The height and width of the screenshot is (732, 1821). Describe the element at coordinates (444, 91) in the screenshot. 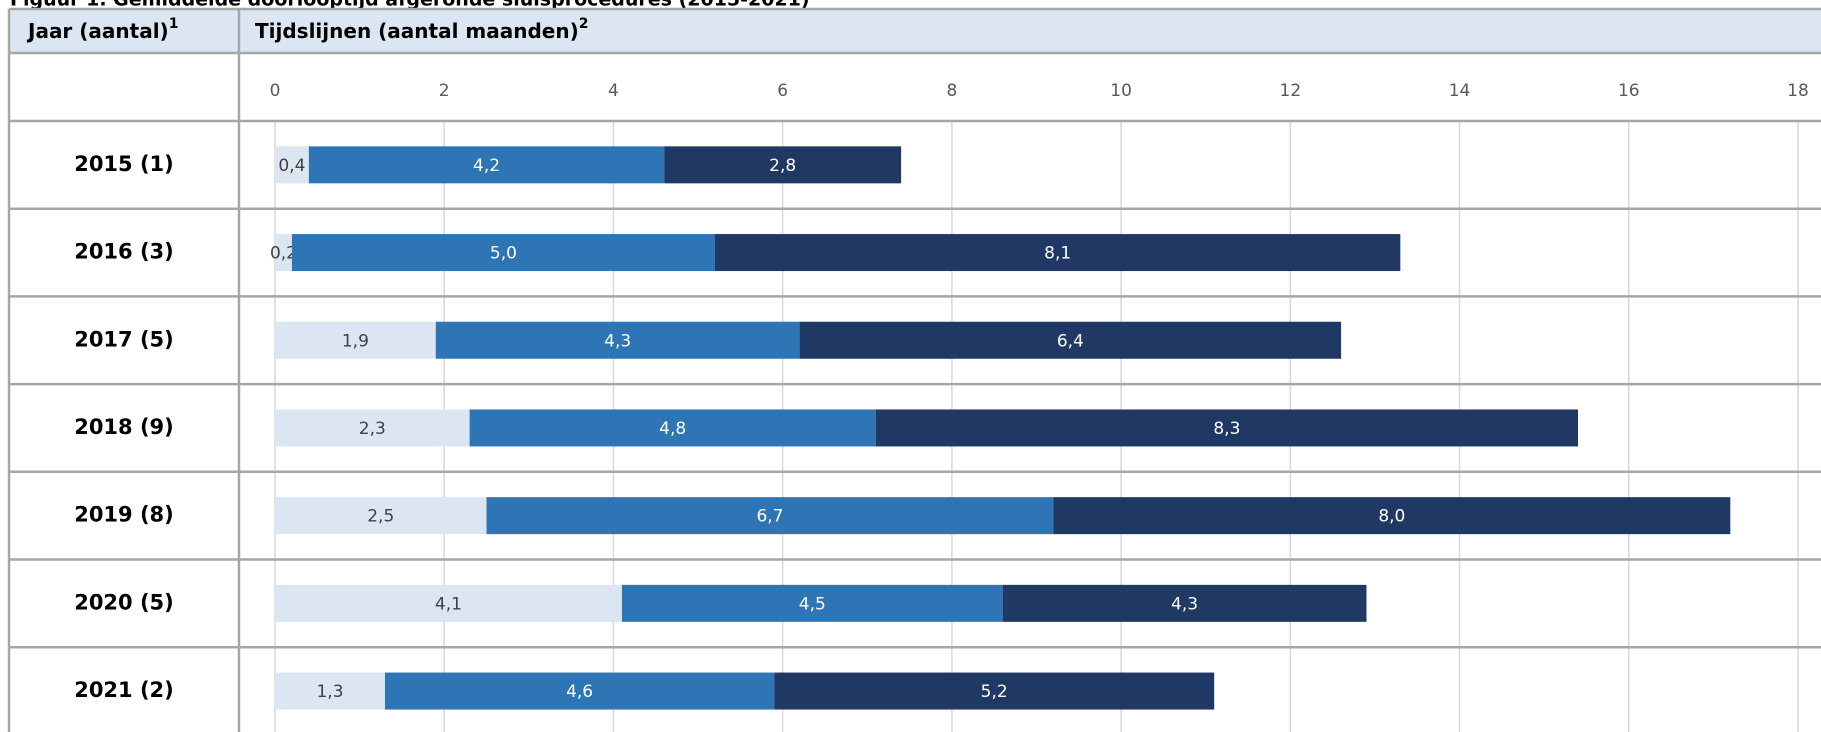

I see `x-tick-label: 2` at that location.